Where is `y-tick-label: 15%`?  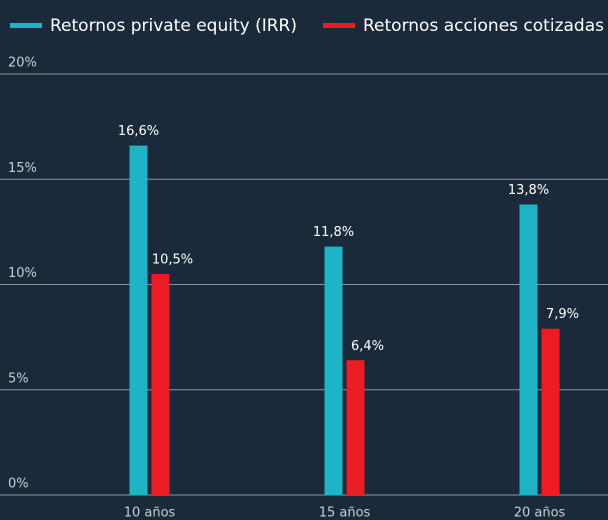 y-tick-label: 15% is located at coordinates (22, 168).